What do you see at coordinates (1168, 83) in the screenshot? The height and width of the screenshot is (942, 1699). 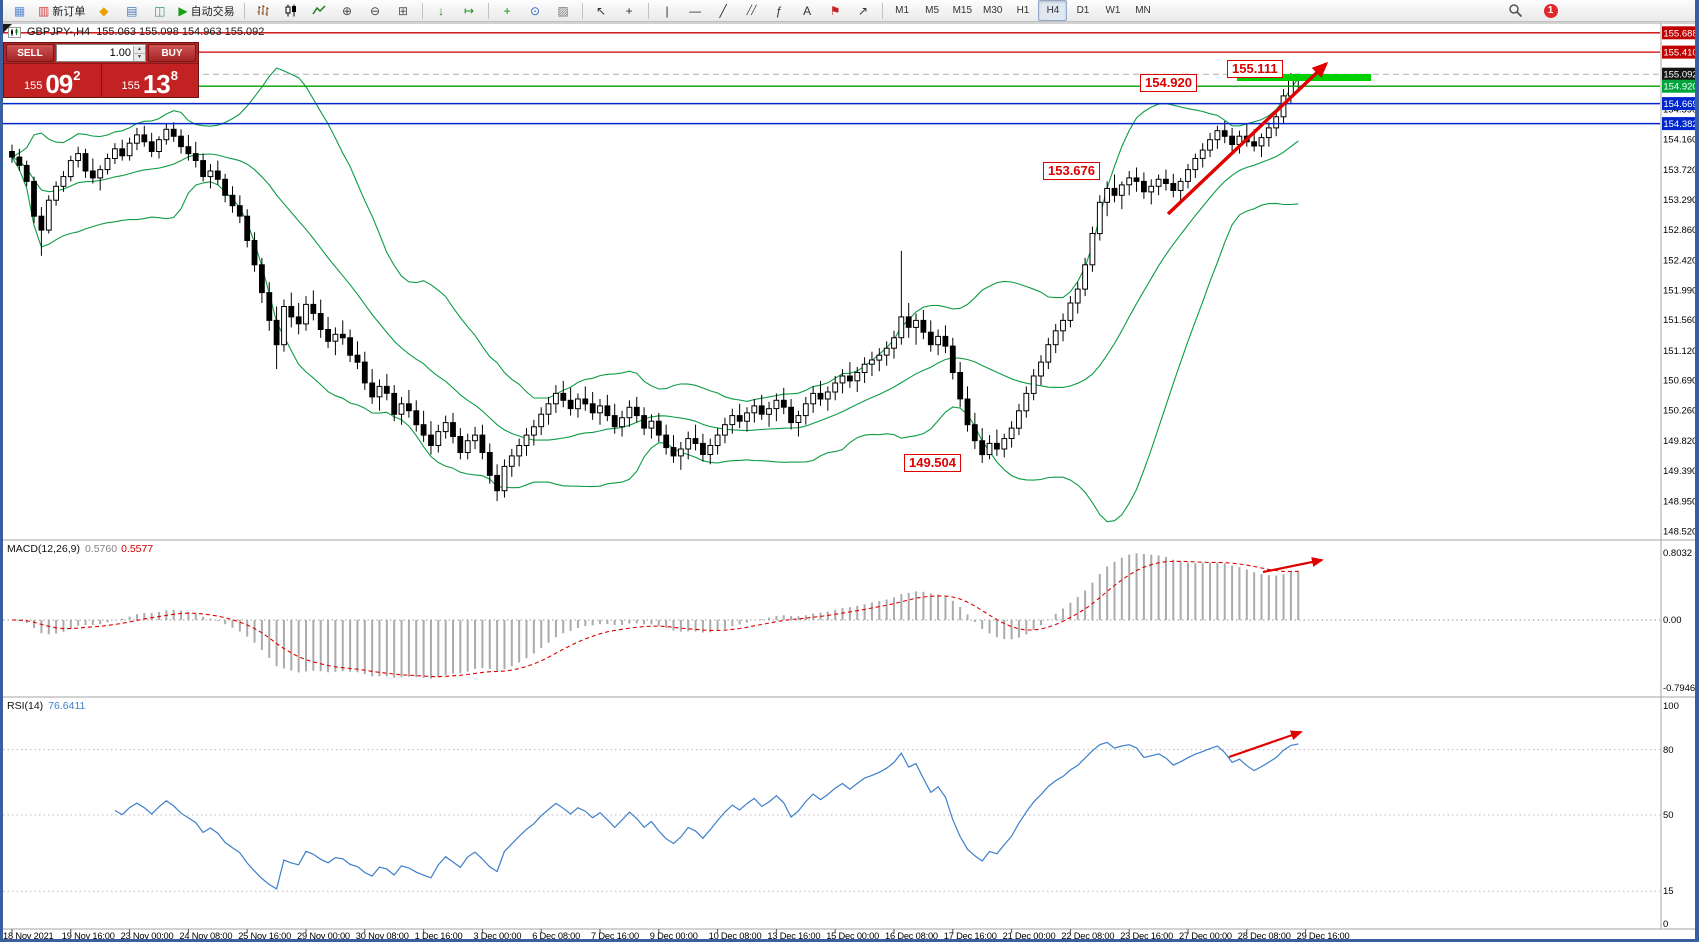 I see `price-annotation-154920: 154.920` at bounding box center [1168, 83].